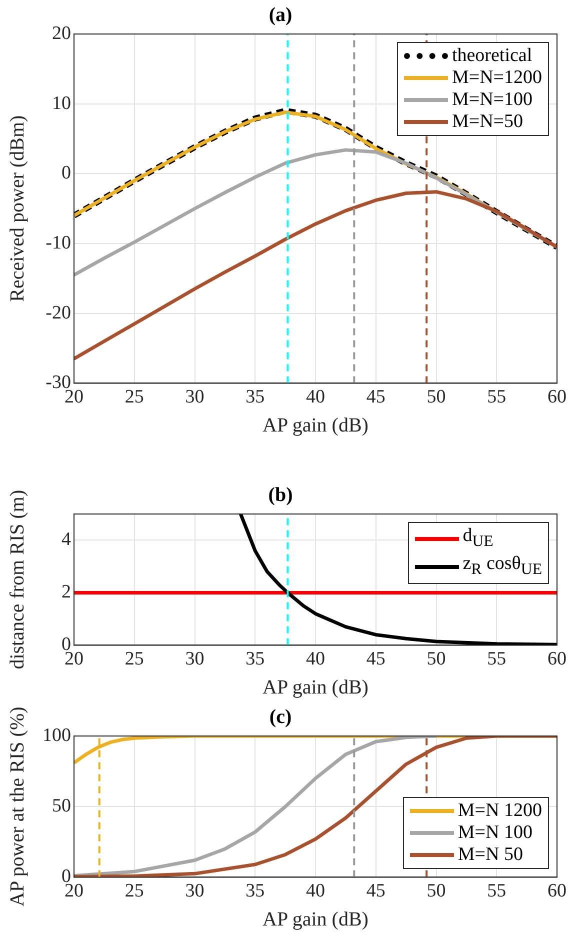  Describe the element at coordinates (280, 15) in the screenshot. I see `chart-title: (a)` at that location.